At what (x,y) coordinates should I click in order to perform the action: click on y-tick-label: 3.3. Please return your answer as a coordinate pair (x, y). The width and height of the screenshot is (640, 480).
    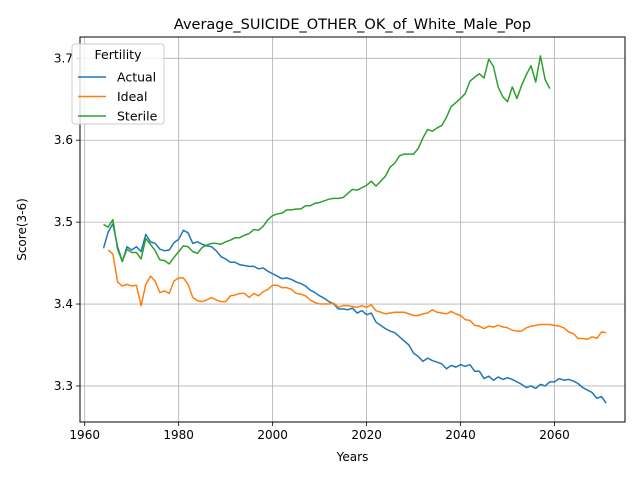
    Looking at the image, I should click on (63, 386).